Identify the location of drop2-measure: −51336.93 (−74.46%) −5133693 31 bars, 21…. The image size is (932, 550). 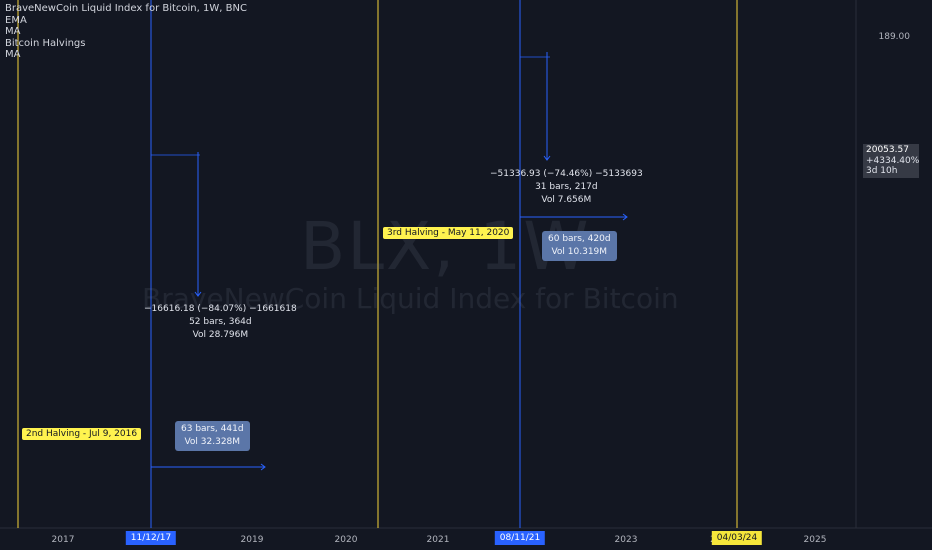
(566, 187).